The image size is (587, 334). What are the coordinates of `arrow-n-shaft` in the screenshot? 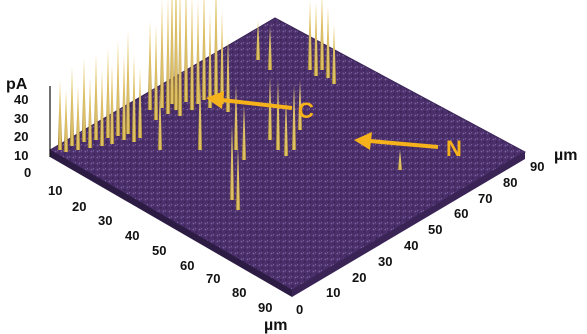 It's located at (404, 144).